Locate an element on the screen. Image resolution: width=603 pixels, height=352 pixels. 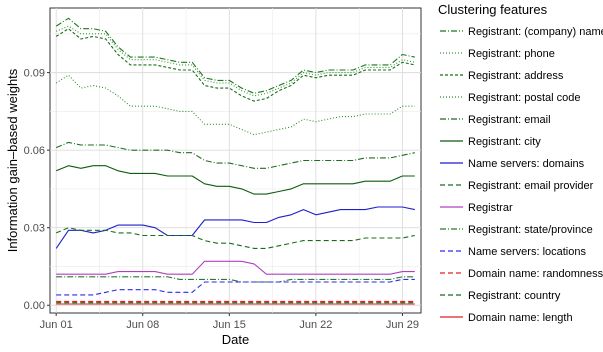
x-tick-label: Jun 01 is located at coordinates (56, 325).